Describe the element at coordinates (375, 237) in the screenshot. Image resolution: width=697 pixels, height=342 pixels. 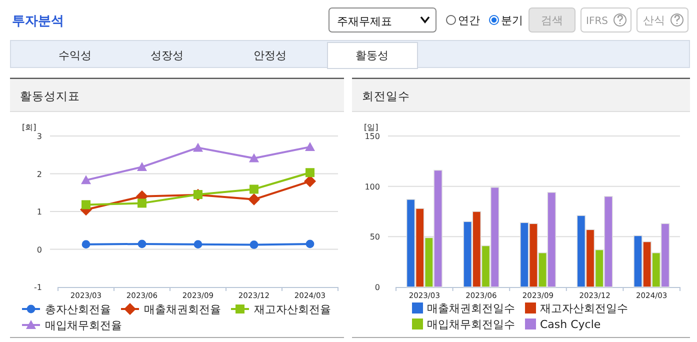
I see `y-tick-label: 50` at that location.